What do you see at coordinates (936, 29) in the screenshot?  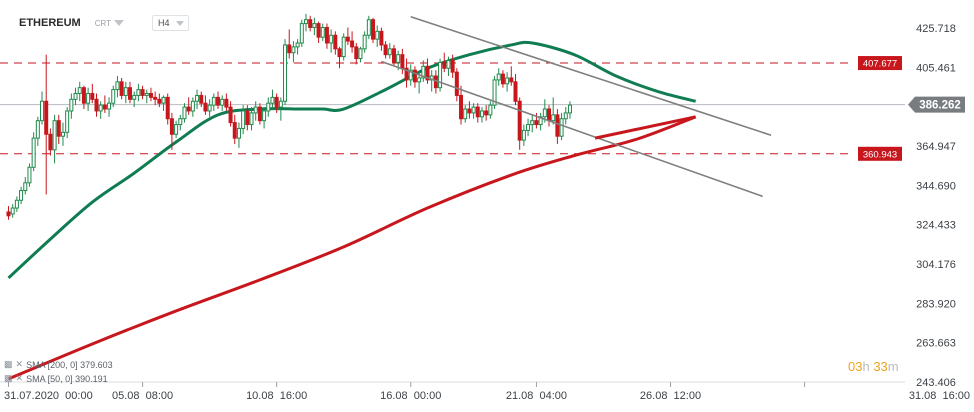 I see `y-tick-label: 425.718` at bounding box center [936, 29].